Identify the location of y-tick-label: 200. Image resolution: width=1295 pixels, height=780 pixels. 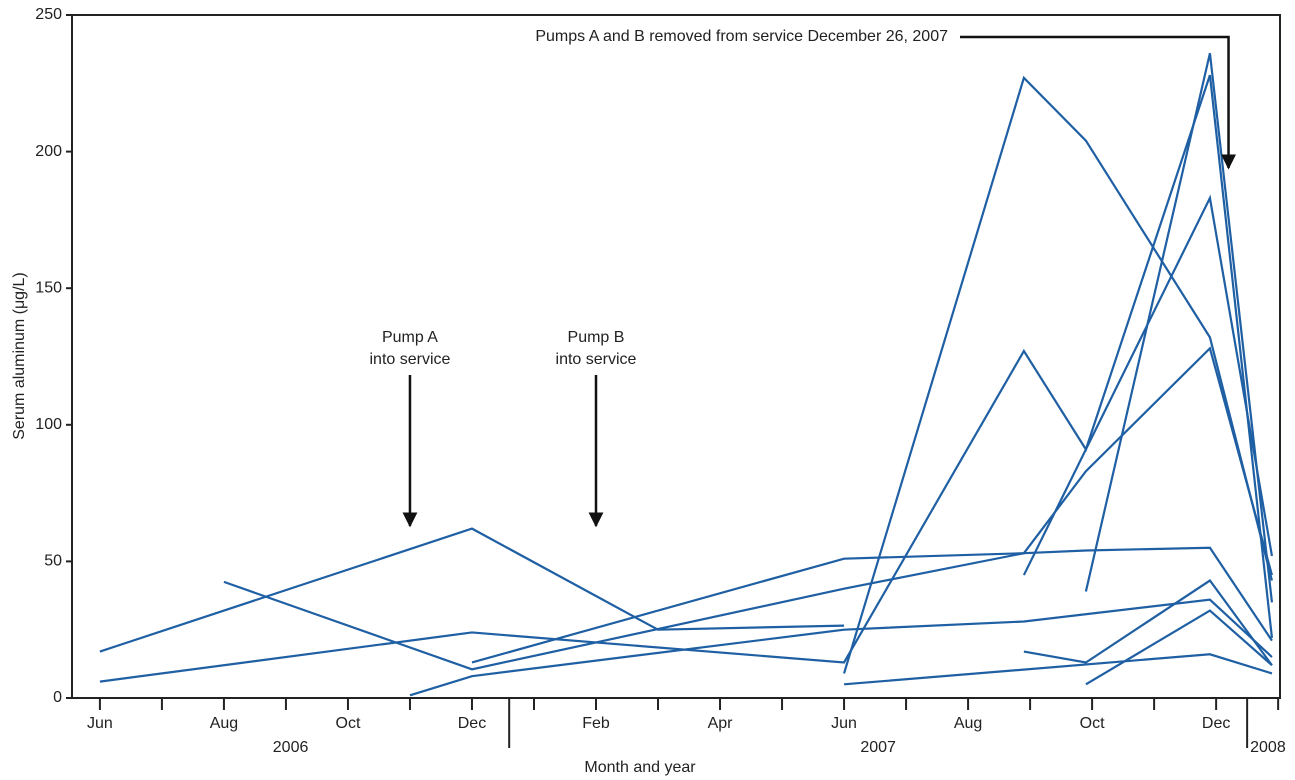
(48, 151).